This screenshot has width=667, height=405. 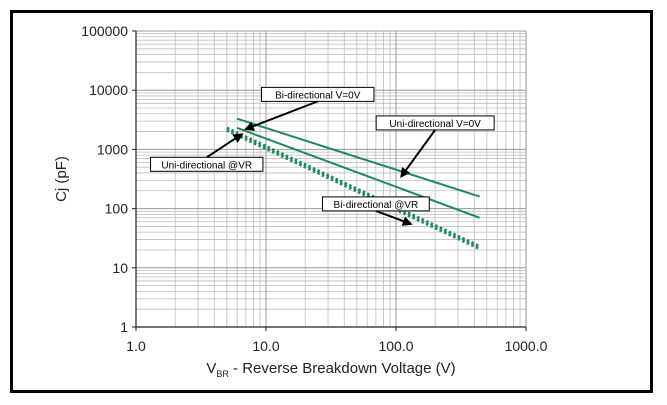 What do you see at coordinates (136, 346) in the screenshot?
I see `x-tick-label: 1.0` at bounding box center [136, 346].